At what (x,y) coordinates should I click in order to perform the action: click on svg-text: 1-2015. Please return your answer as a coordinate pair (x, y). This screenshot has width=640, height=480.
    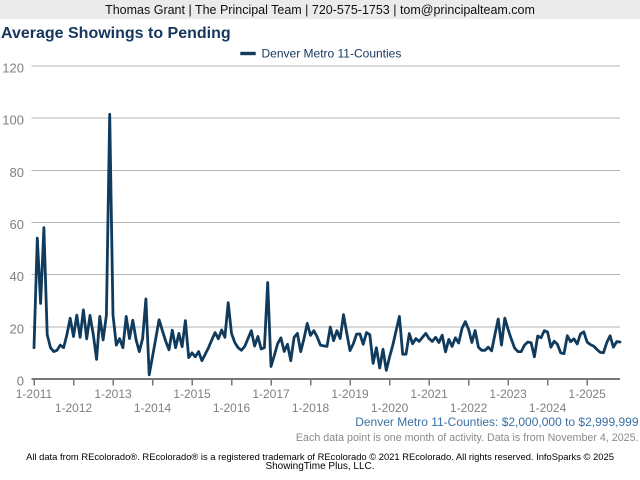
    Looking at the image, I should click on (192, 394).